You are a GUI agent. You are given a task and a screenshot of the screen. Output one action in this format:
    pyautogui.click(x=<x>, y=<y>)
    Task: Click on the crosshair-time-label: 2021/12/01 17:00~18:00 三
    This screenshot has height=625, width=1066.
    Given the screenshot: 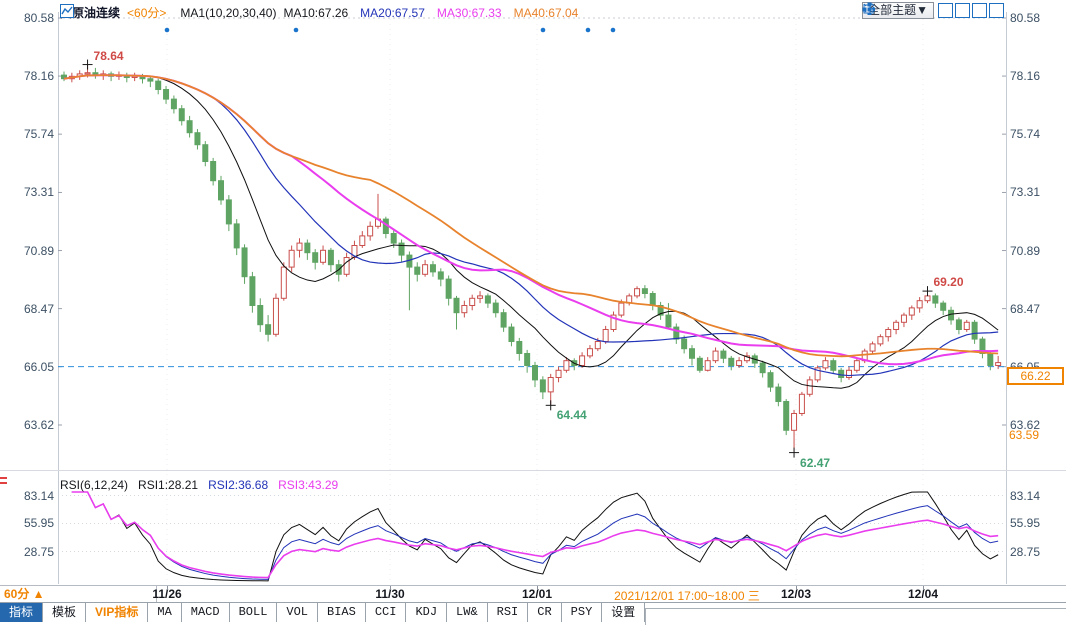 What is the action you would take?
    pyautogui.click(x=687, y=596)
    